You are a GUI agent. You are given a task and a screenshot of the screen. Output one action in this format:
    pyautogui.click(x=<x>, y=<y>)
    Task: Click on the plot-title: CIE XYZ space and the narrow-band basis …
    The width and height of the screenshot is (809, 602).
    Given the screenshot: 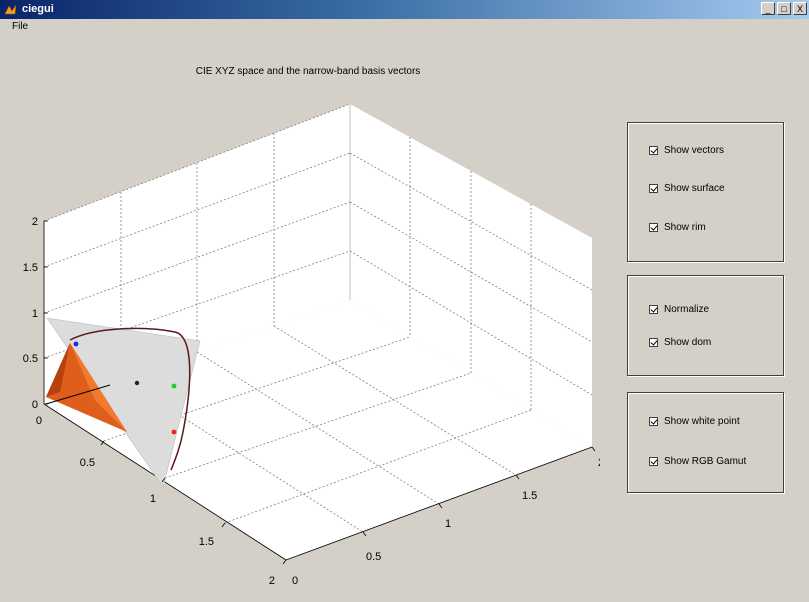 What is the action you would take?
    pyautogui.click(x=308, y=71)
    